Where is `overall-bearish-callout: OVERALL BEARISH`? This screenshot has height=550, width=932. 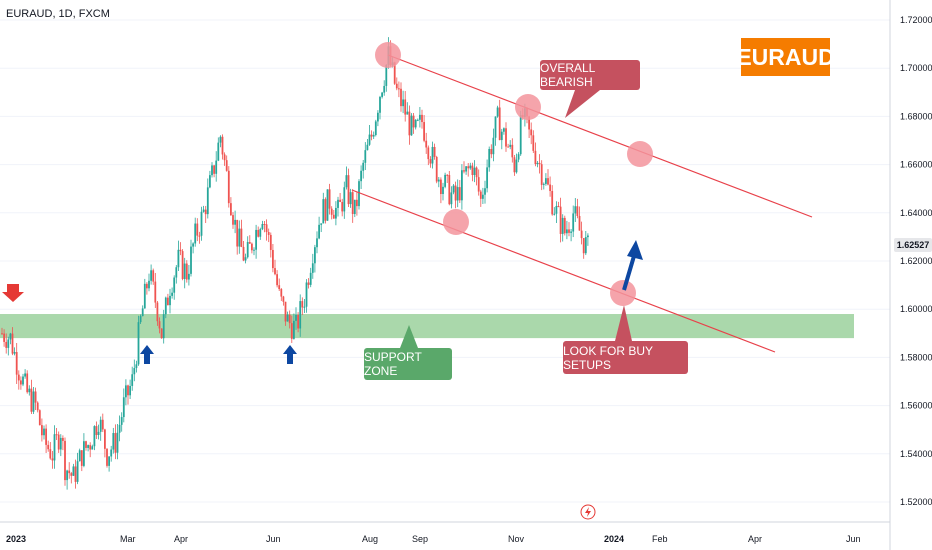
overall-bearish-callout: OVERALL BEARISH is located at coordinates (590, 75).